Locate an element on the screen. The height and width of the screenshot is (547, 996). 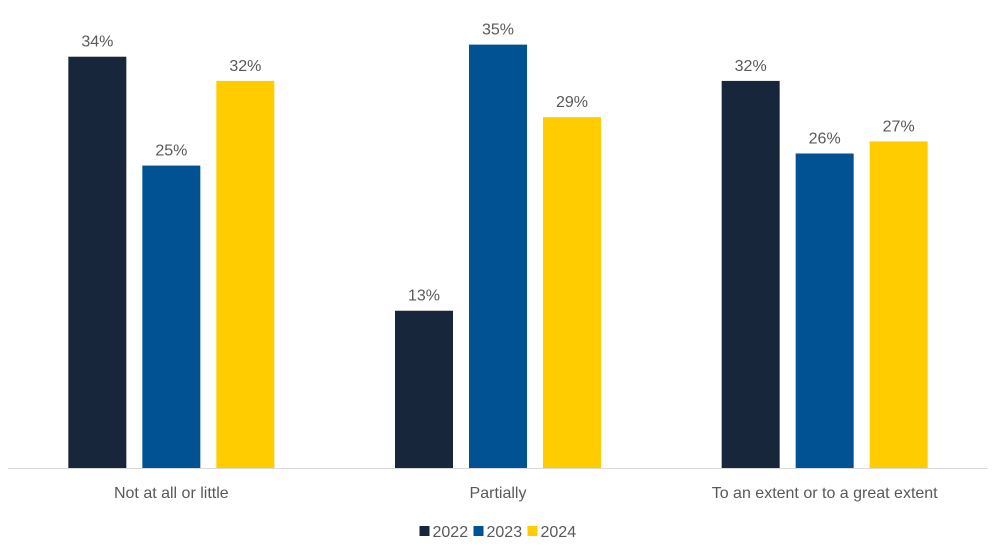
data-label-2022-0: 34% is located at coordinates (97, 42).